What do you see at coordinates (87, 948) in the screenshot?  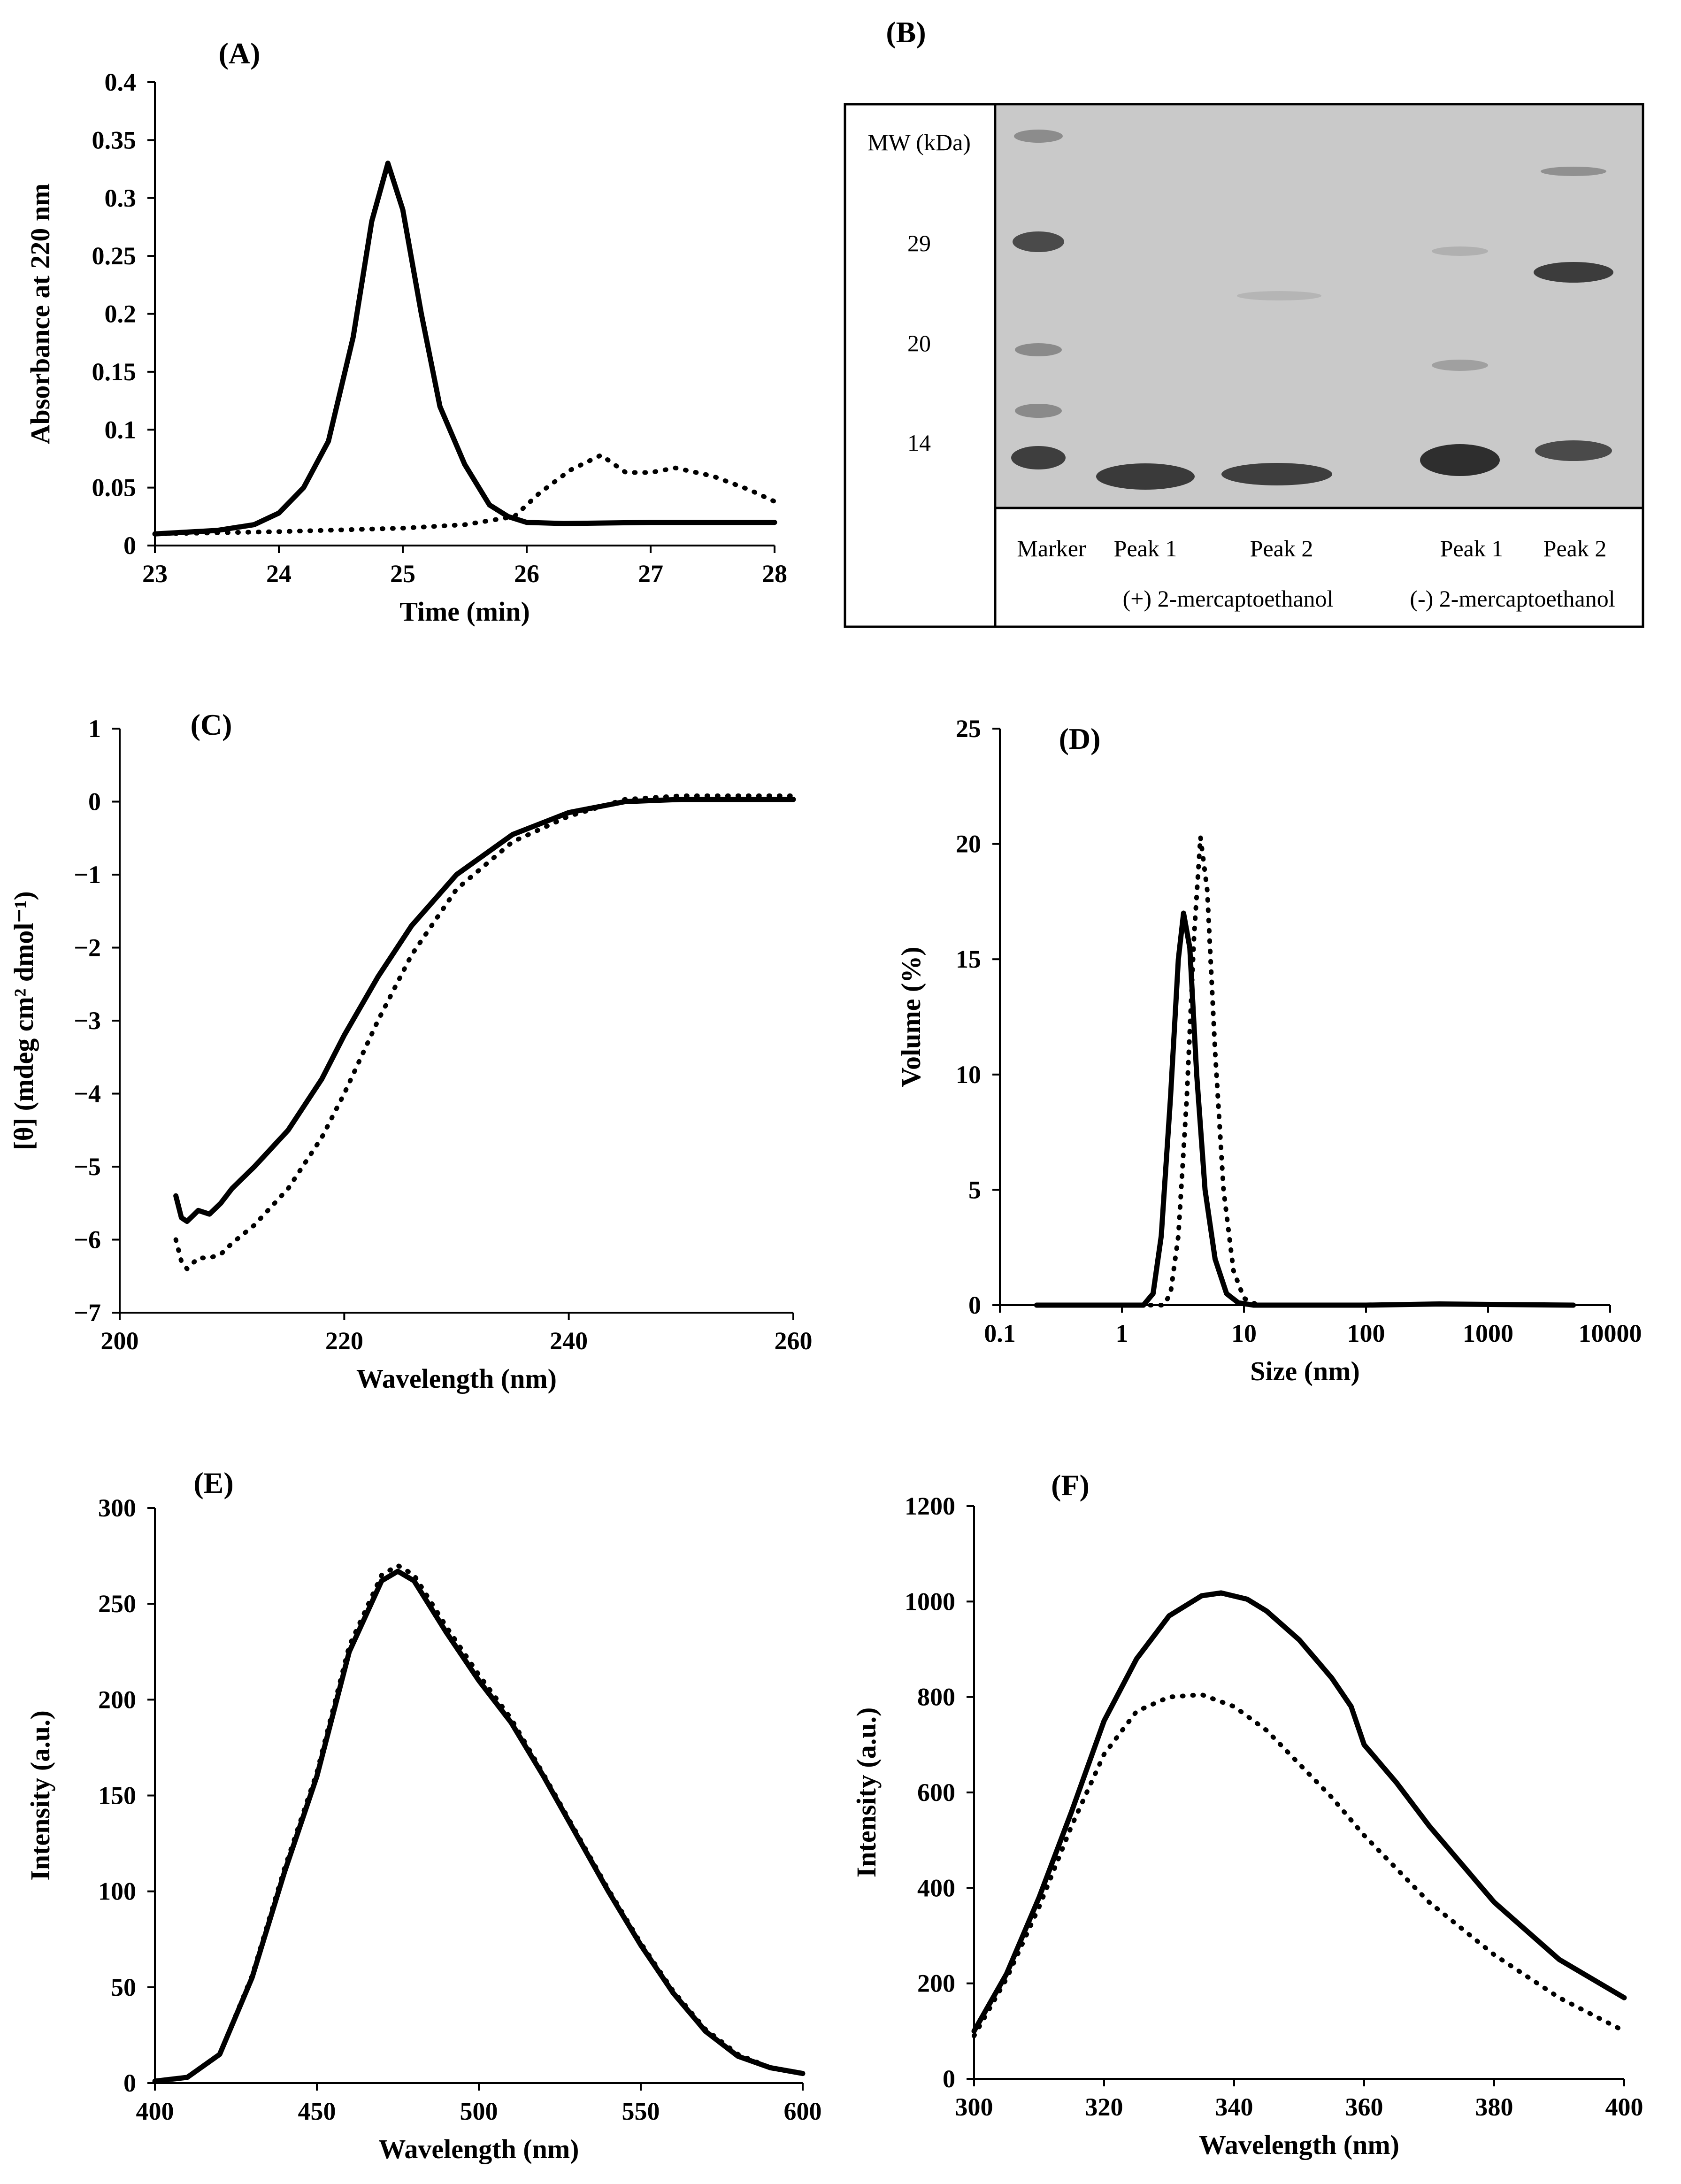 I see `y-tick-label: −2` at bounding box center [87, 948].